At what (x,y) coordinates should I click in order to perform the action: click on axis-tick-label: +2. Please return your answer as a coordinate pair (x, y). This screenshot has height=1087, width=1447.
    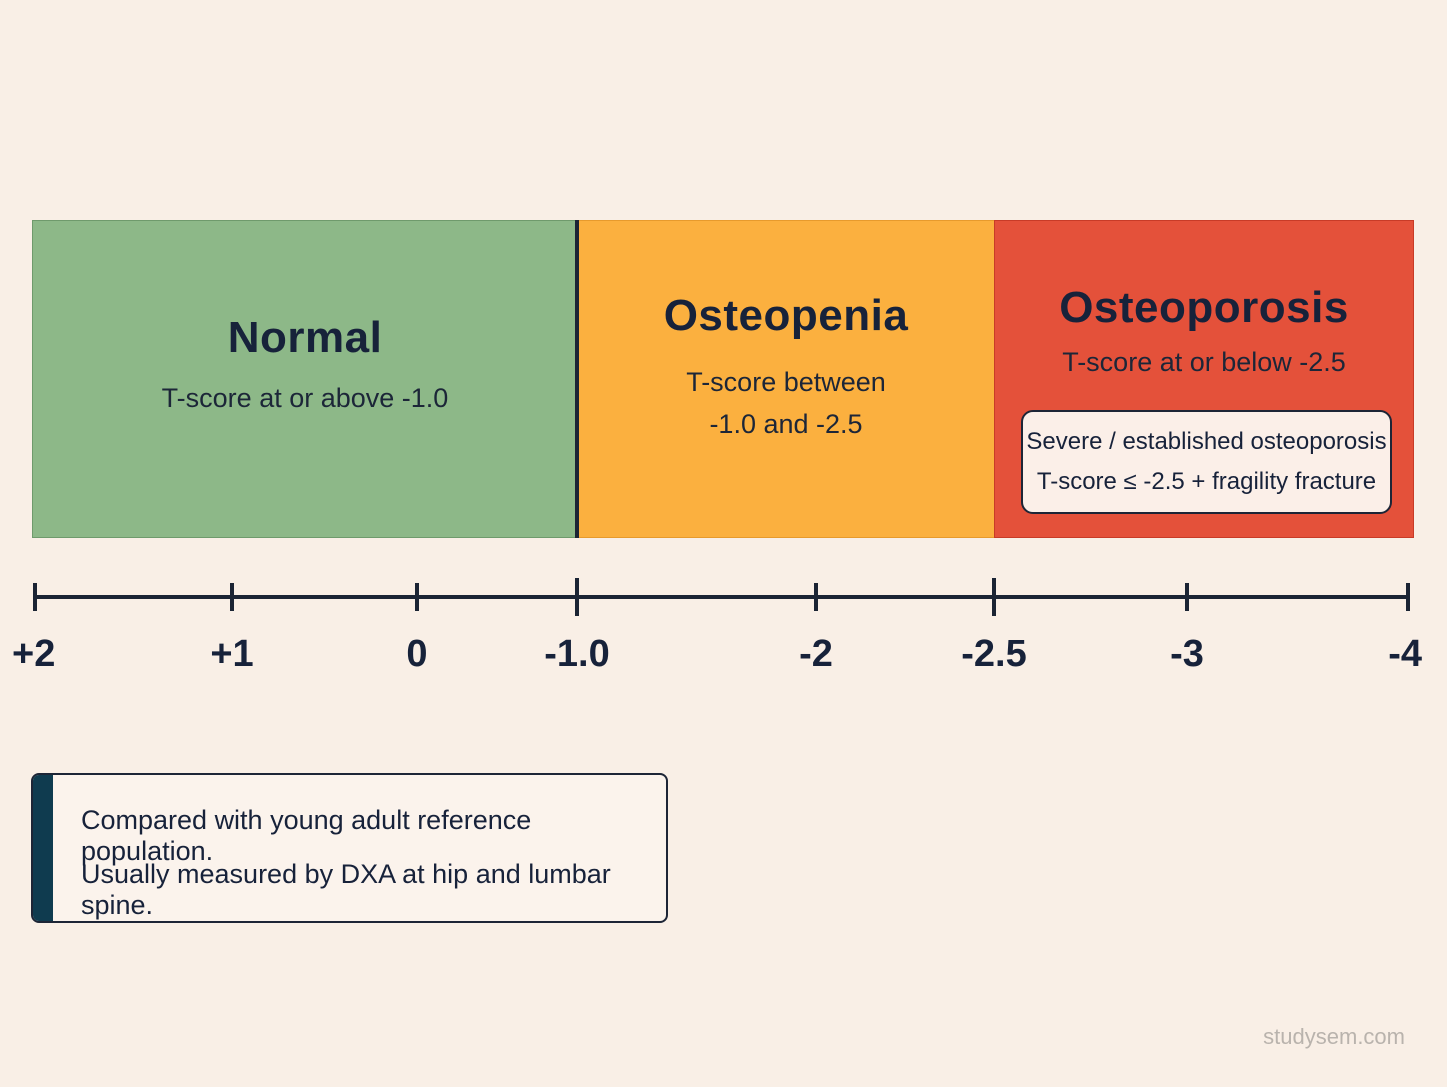
    Looking at the image, I should click on (33, 654).